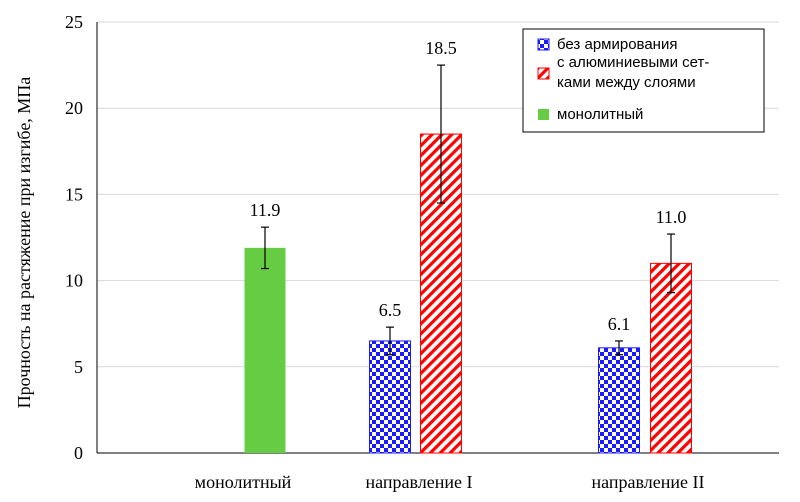 This screenshot has height=502, width=800. What do you see at coordinates (390, 310) in the screenshot?
I see `data-label: 6.5` at bounding box center [390, 310].